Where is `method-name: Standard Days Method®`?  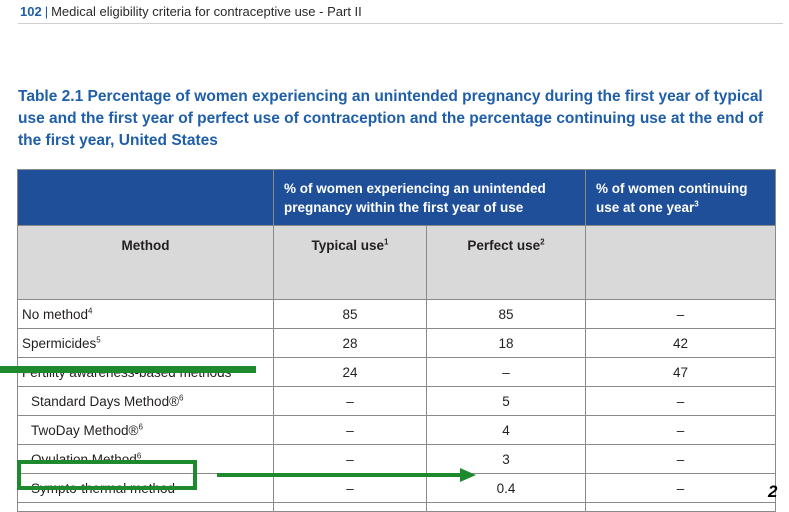
method-name: Standard Days Method® is located at coordinates (105, 401).